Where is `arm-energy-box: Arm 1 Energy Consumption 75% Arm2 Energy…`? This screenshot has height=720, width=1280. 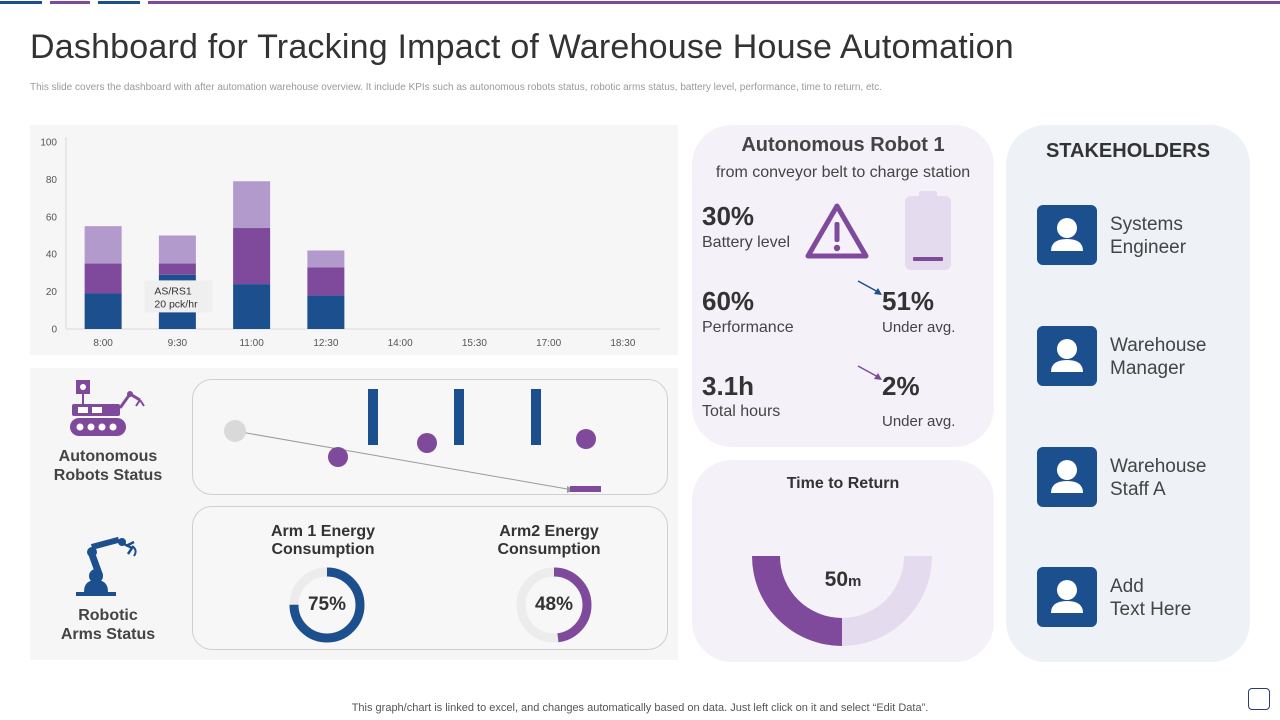 arm-energy-box: Arm 1 Energy Consumption 75% Arm2 Energy… is located at coordinates (430, 578).